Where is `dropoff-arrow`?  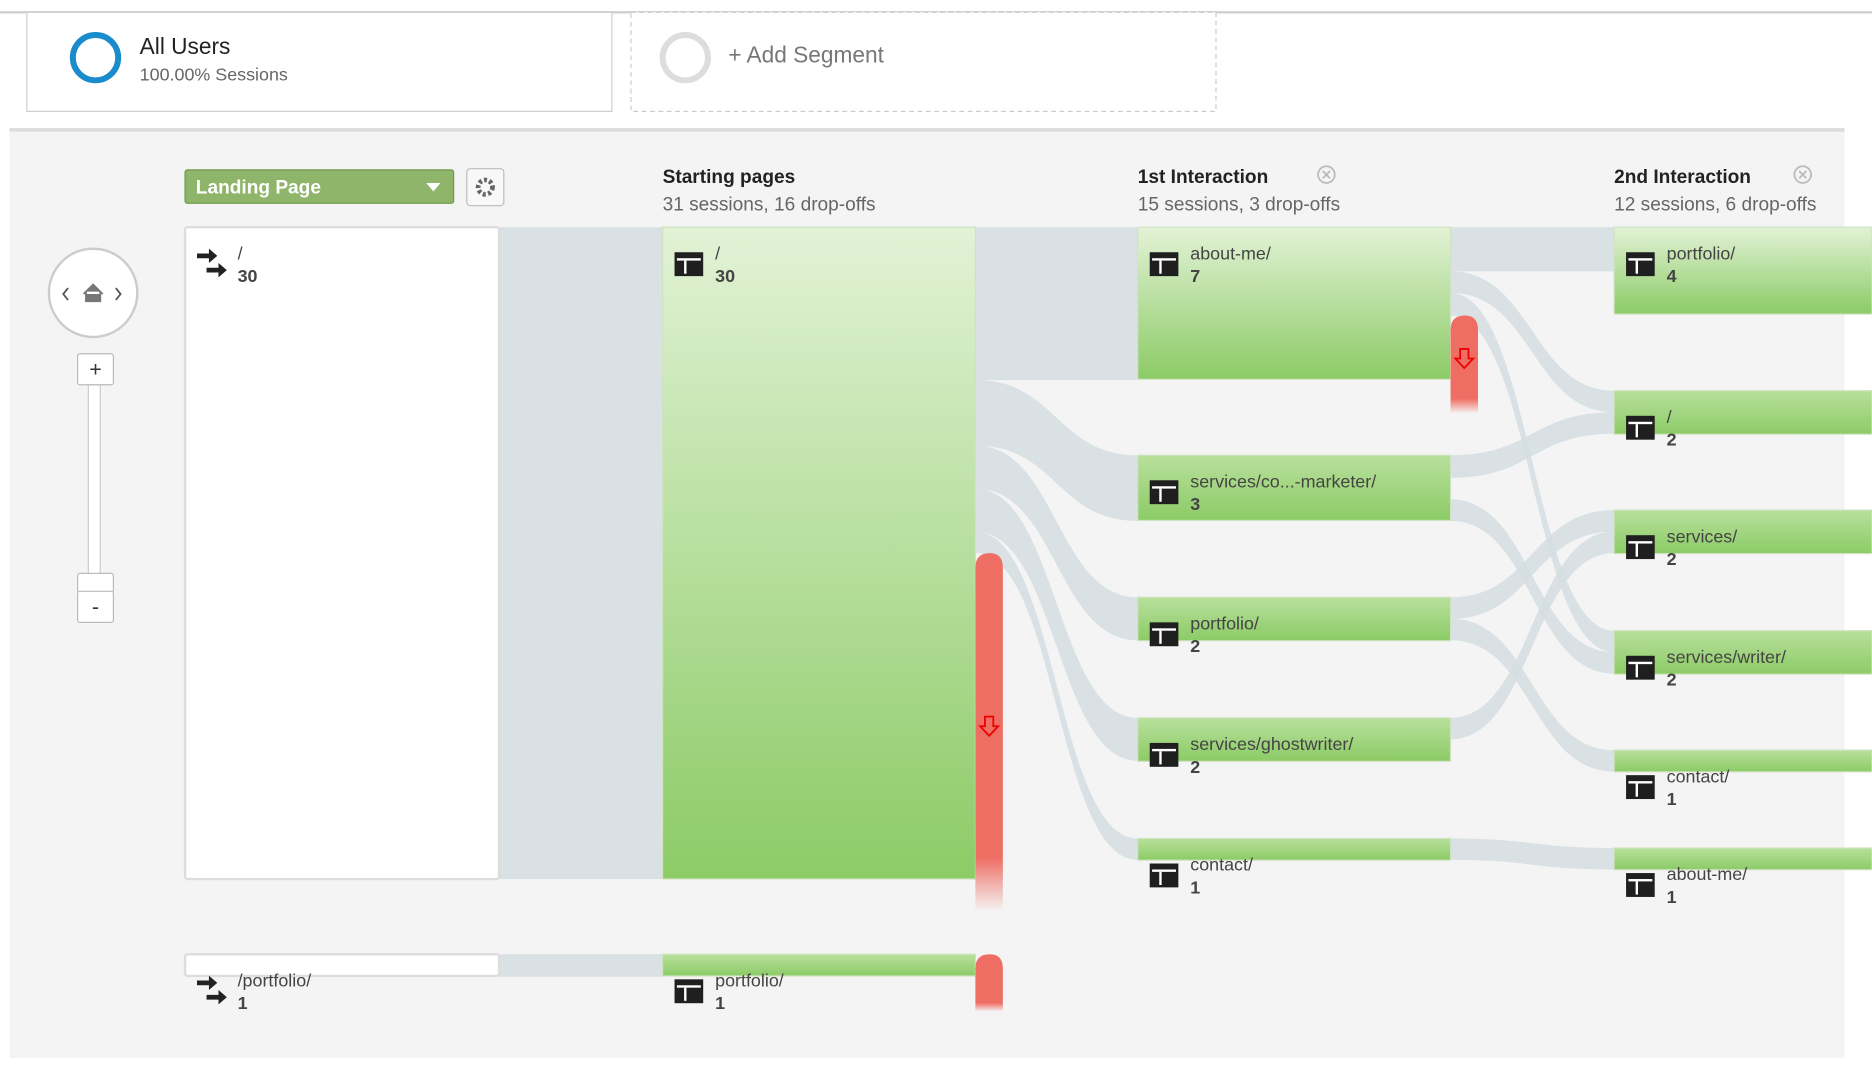
dropoff-arrow is located at coordinates (1464, 359).